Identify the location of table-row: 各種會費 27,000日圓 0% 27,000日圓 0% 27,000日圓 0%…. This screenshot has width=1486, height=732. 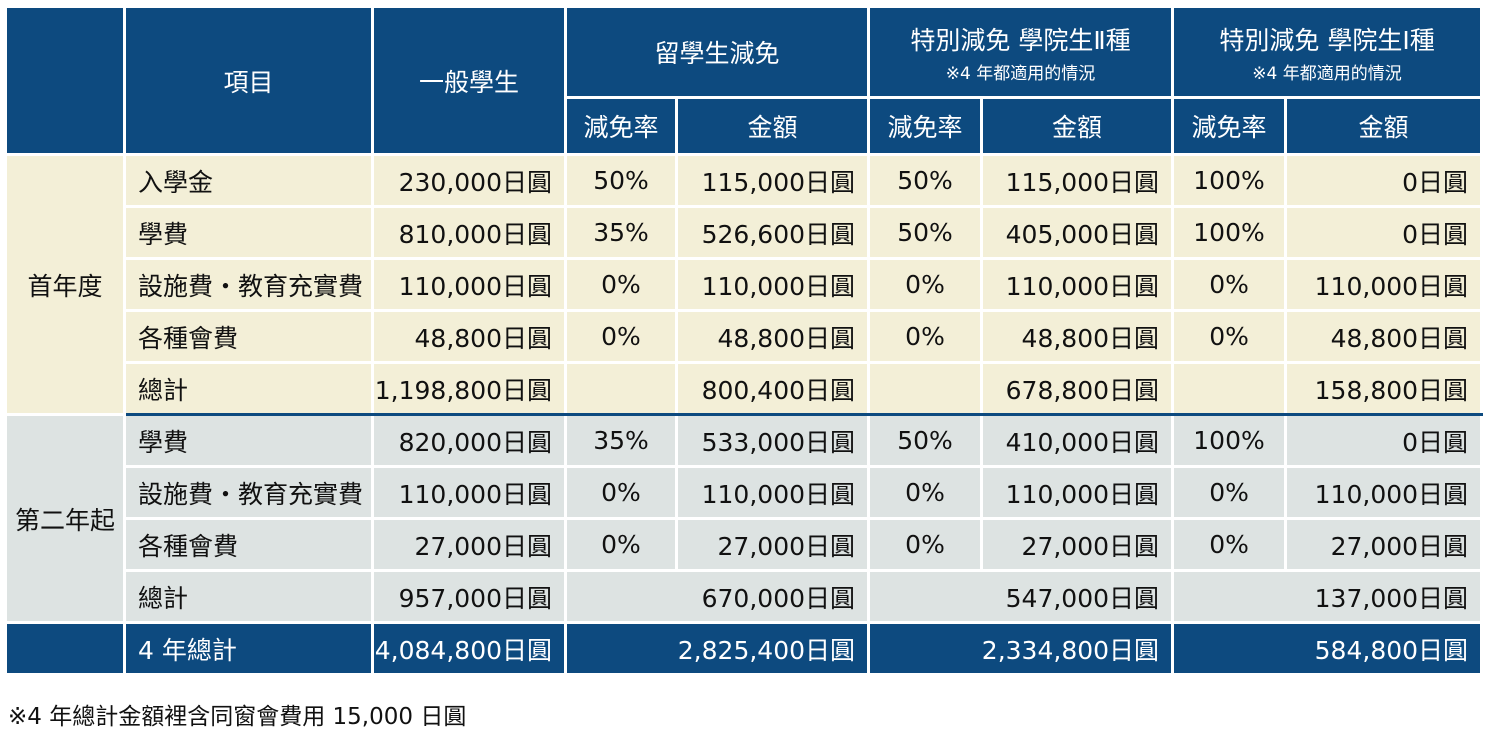
(744, 544).